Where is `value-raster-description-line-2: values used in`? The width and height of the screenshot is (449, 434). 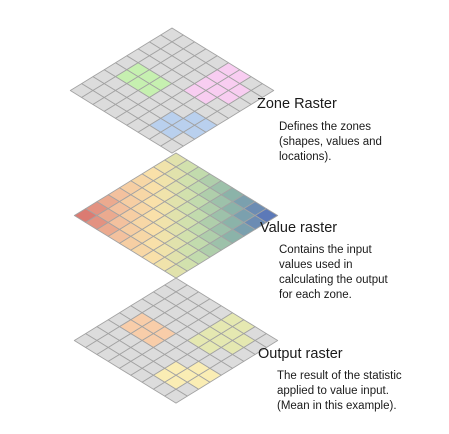 value-raster-description-line-2: values used in is located at coordinates (316, 265).